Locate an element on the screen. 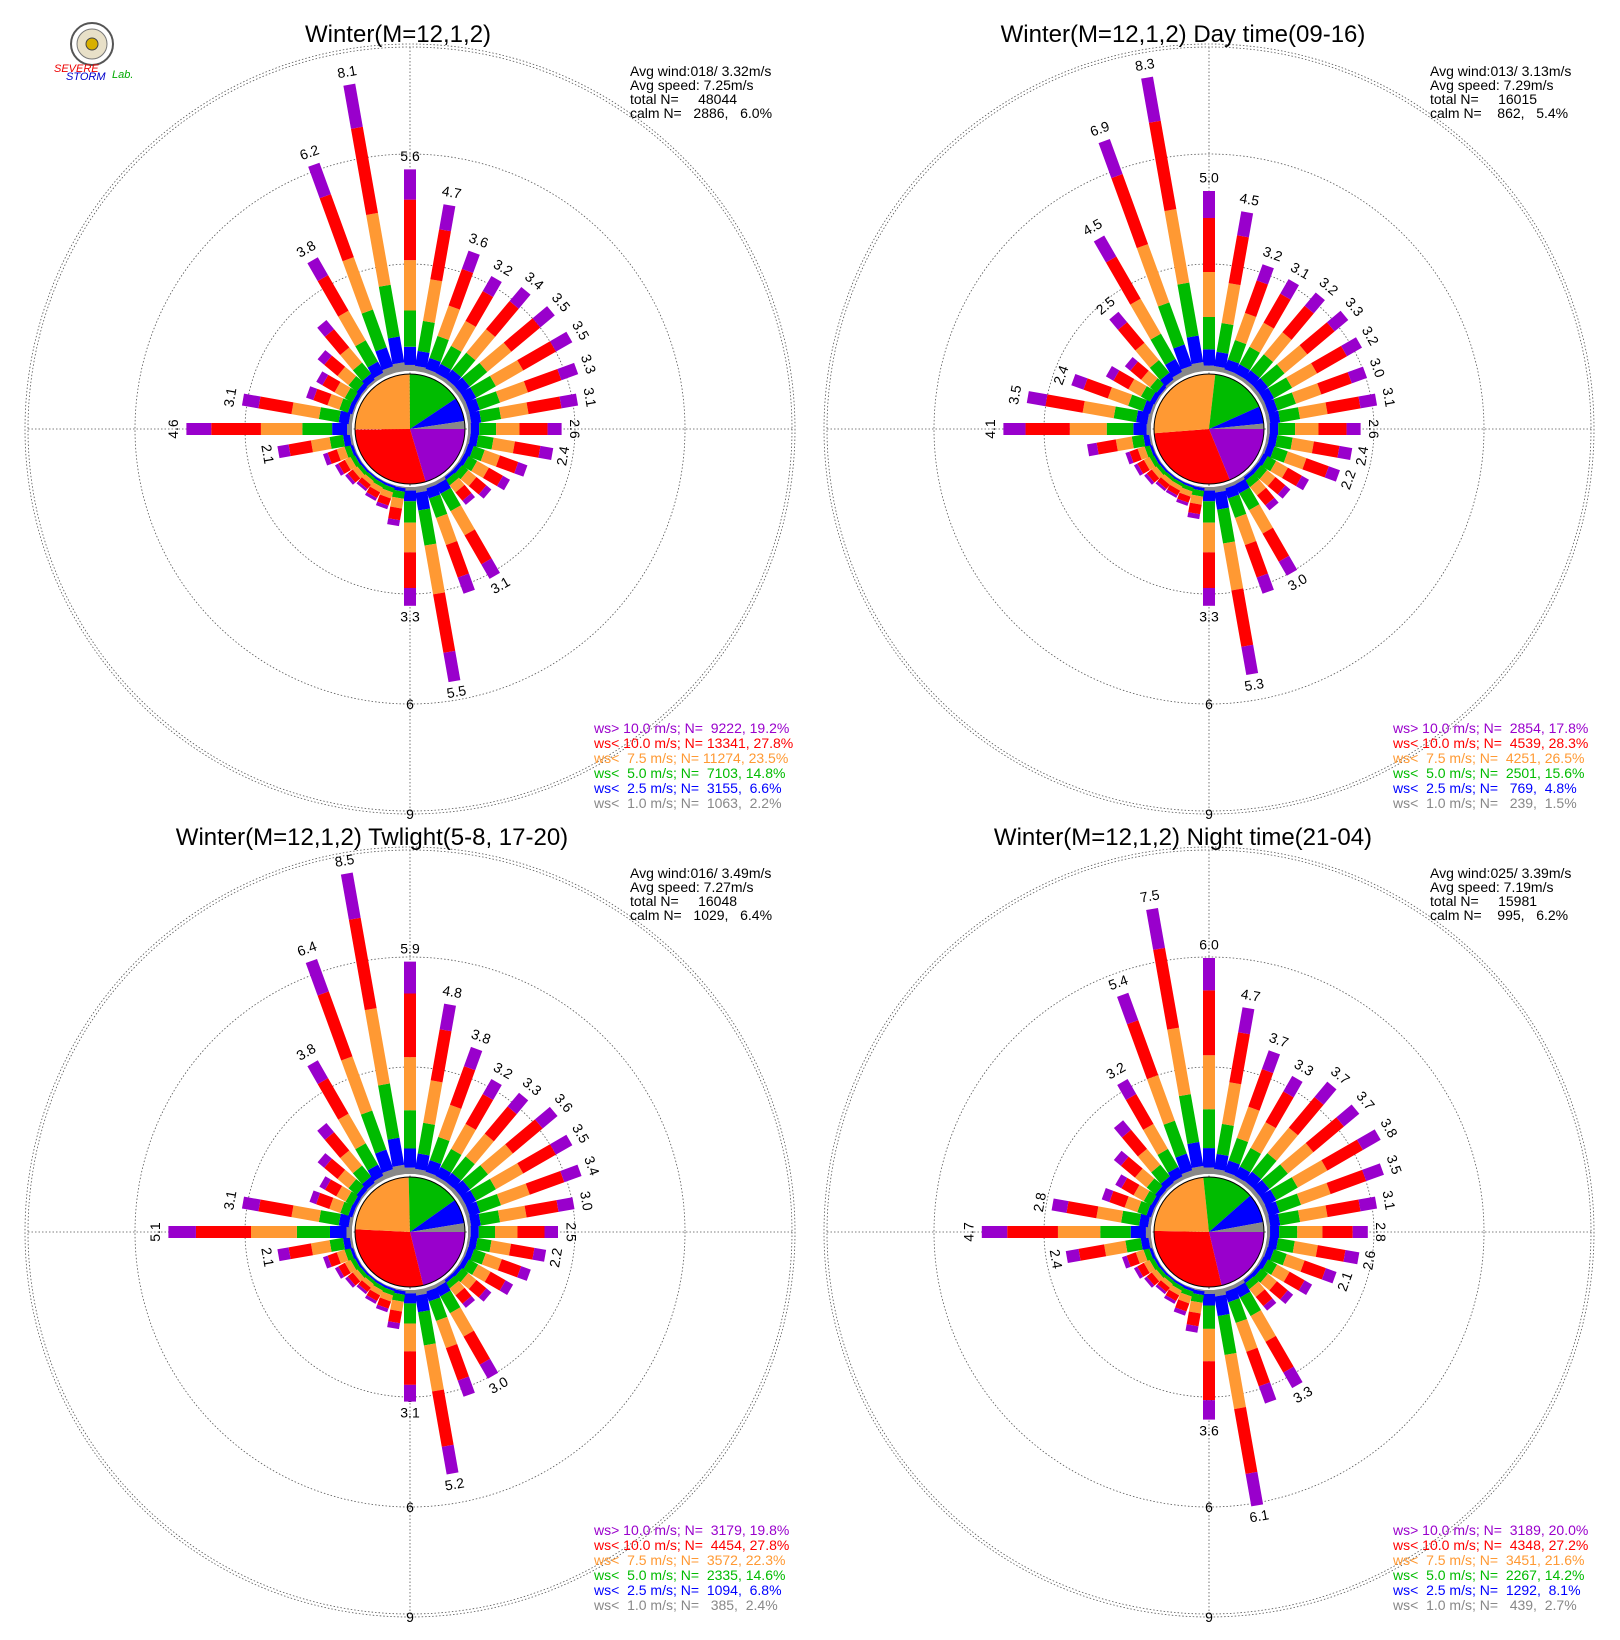  direction-bar-0: 5.9 is located at coordinates (410, 1057).